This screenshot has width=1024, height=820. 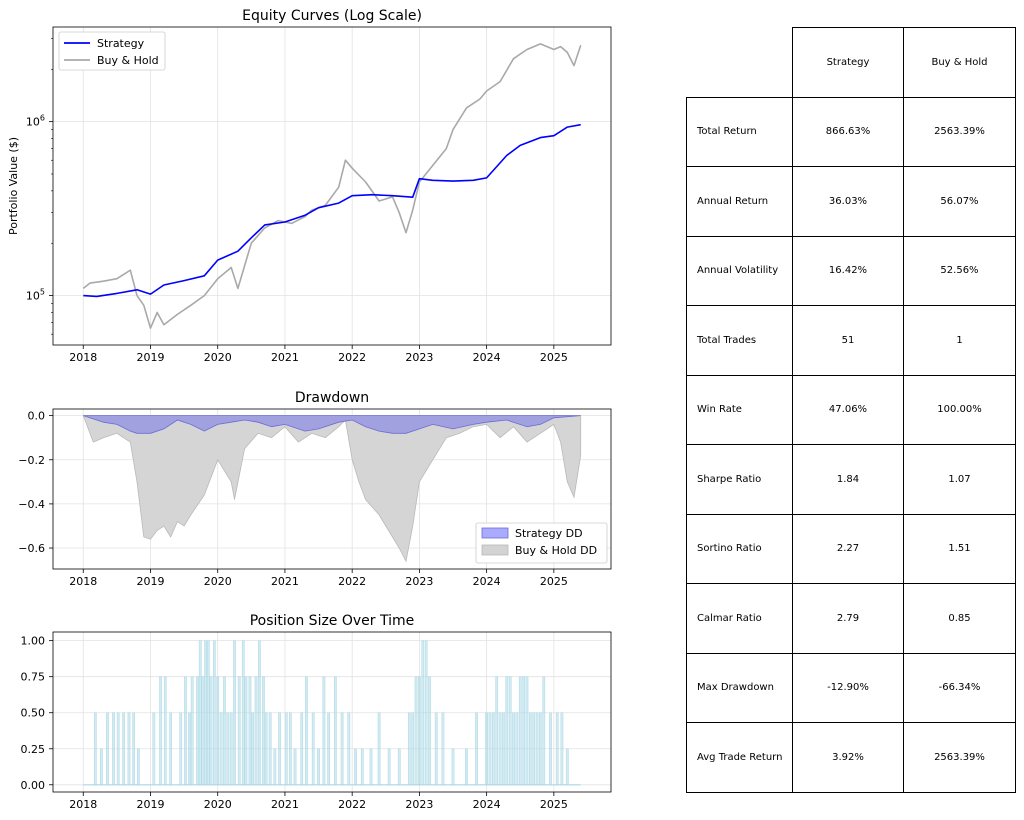 What do you see at coordinates (739, 687) in the screenshot?
I see `metric-label: Max Drawdown` at bounding box center [739, 687].